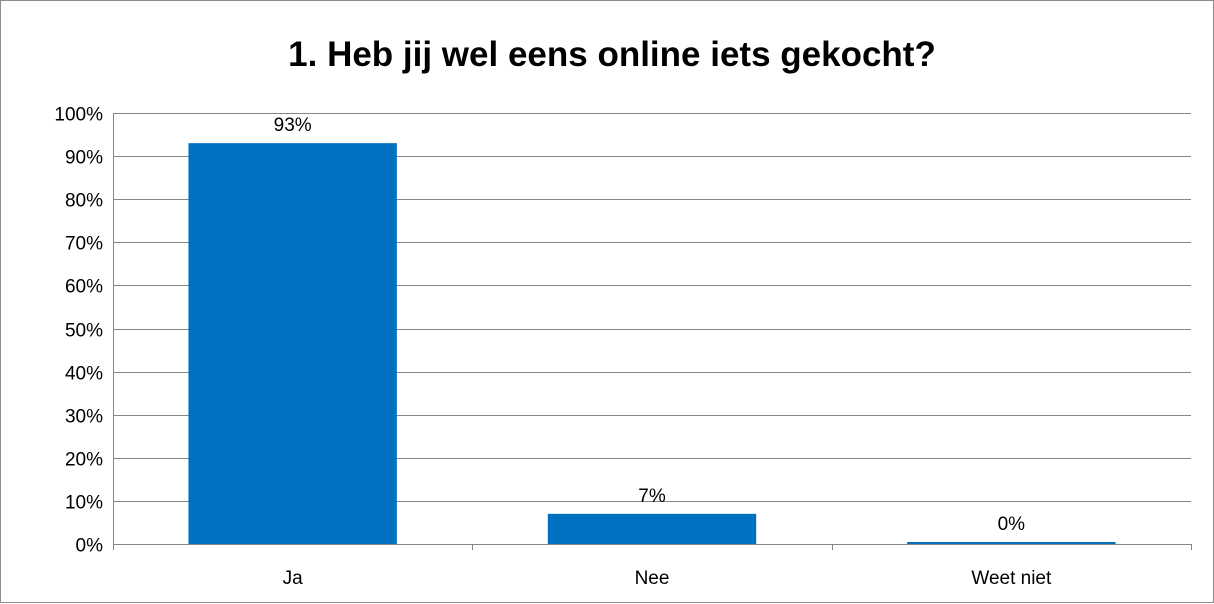 This screenshot has width=1214, height=604. Describe the element at coordinates (84, 460) in the screenshot. I see `y-tick-label: 20%` at that location.